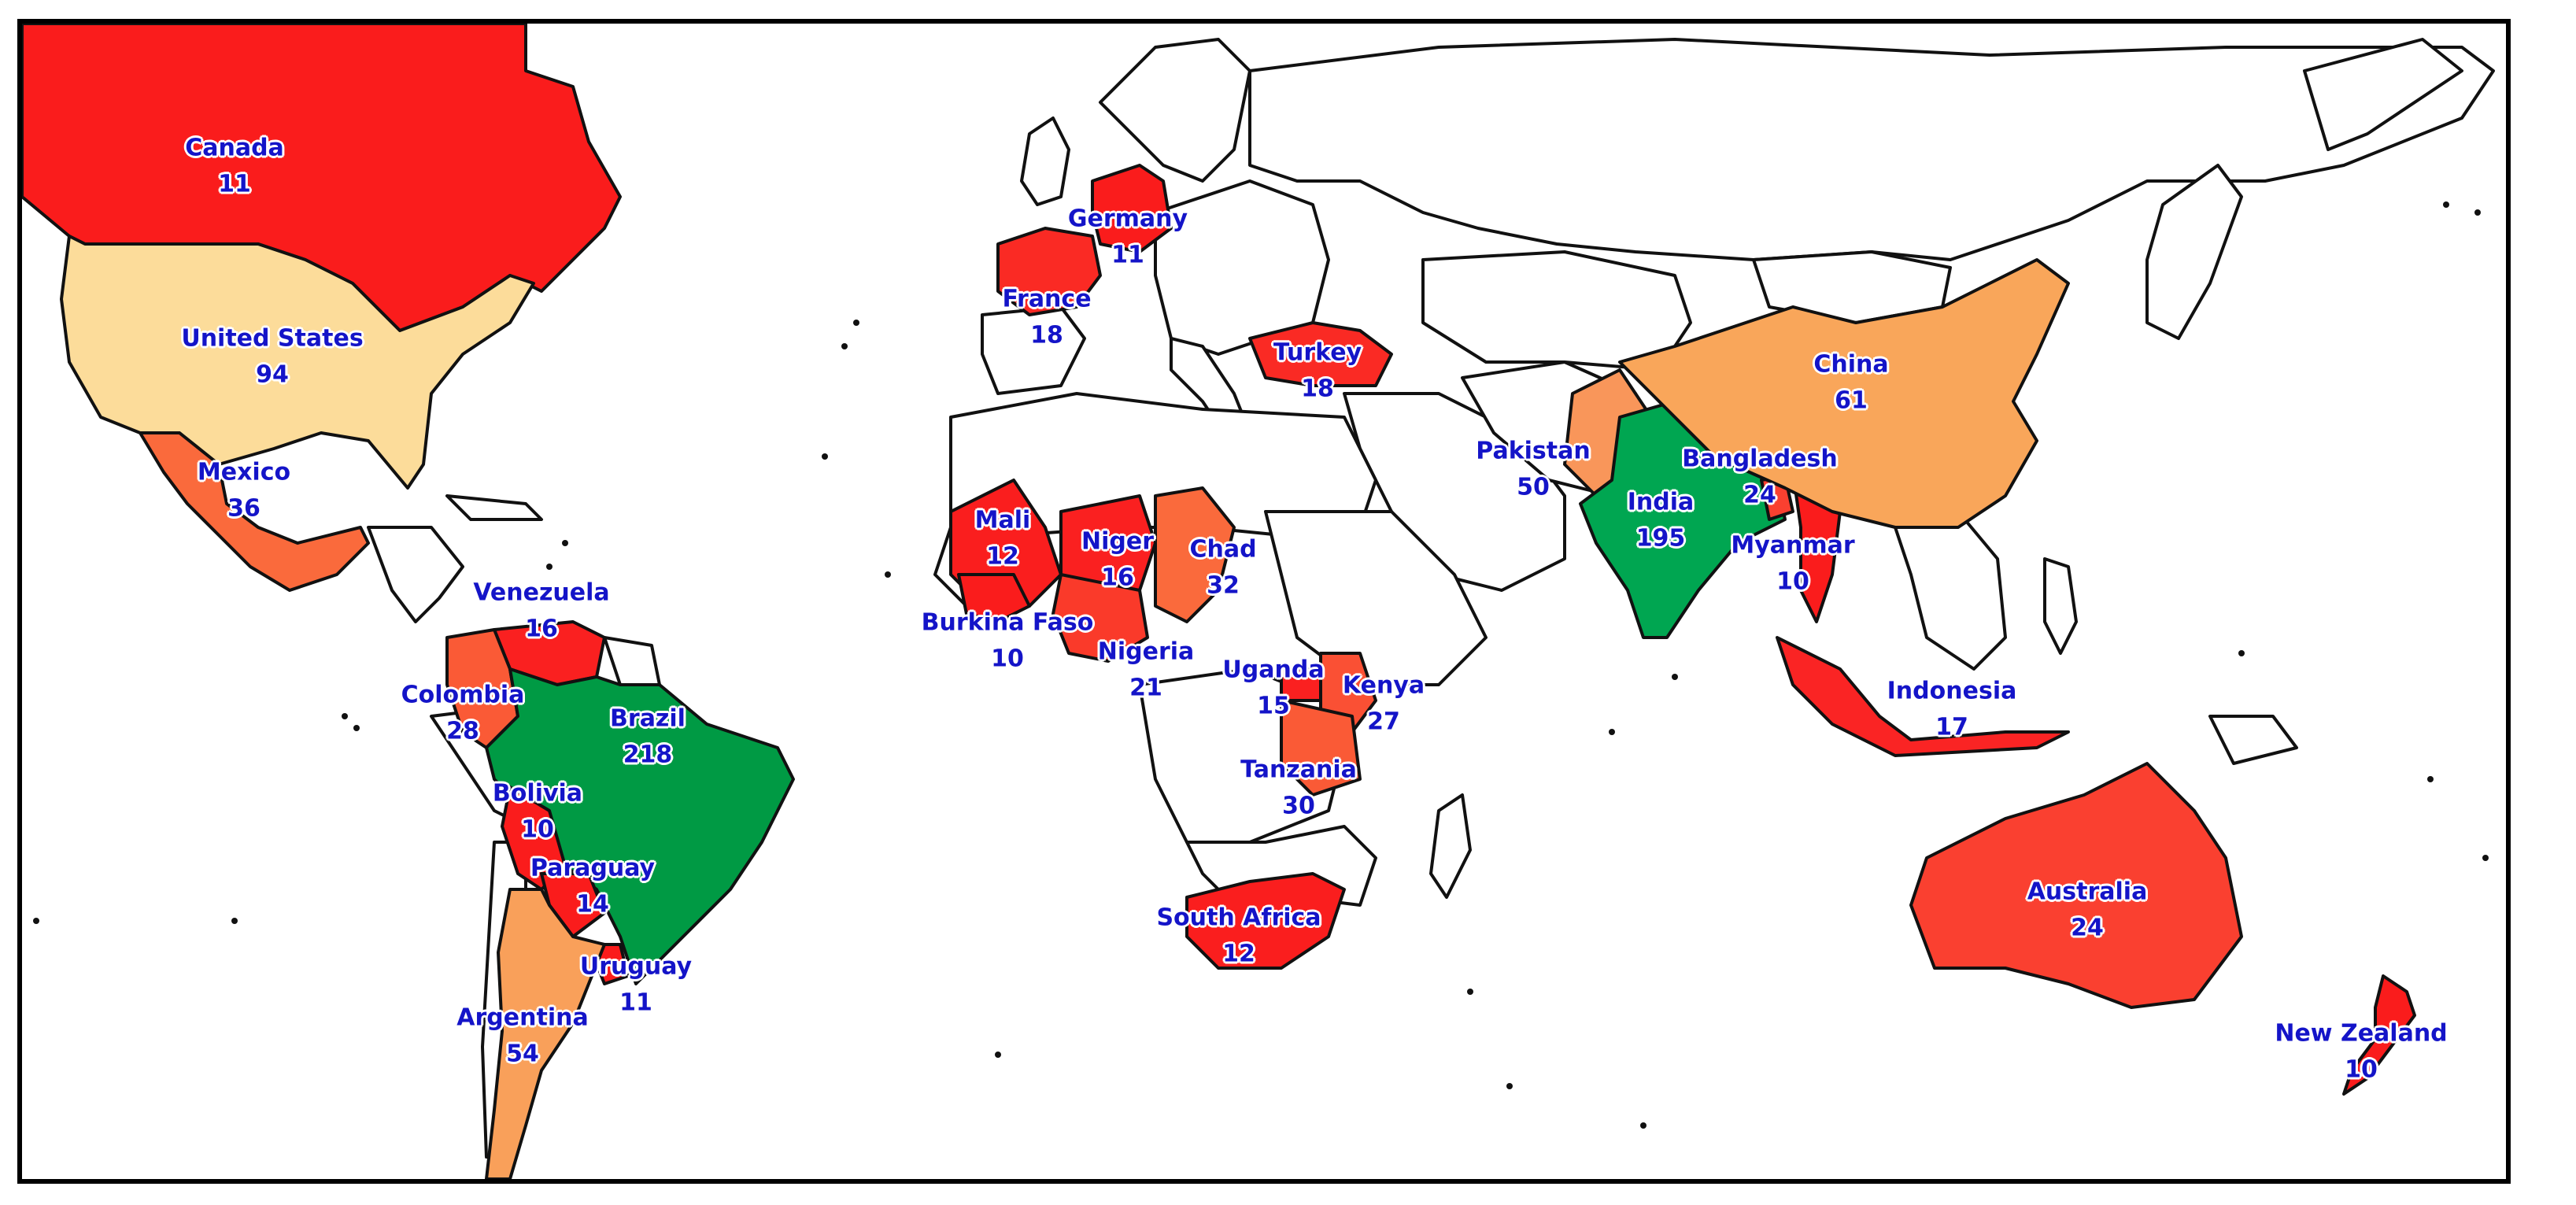 This screenshot has height=1205, width=2576. I want to click on sudan-ethiopia-shape, so click(1376, 598).